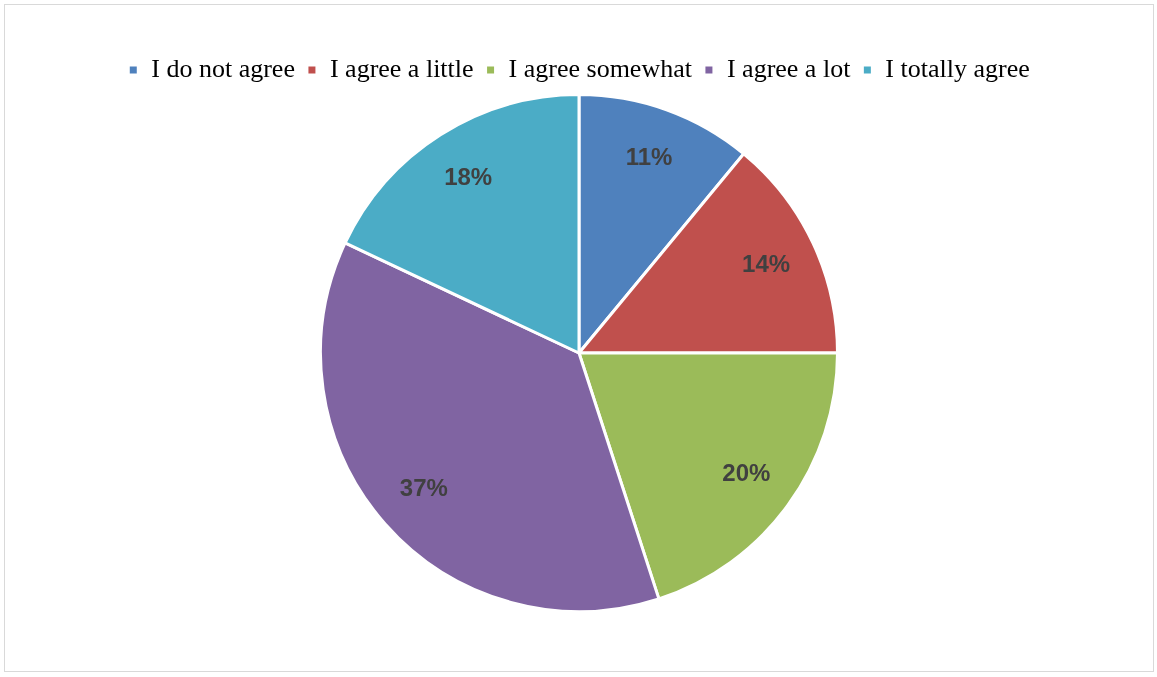 The width and height of the screenshot is (1157, 677). What do you see at coordinates (789, 68) in the screenshot?
I see `legend-label: I agree a lot` at bounding box center [789, 68].